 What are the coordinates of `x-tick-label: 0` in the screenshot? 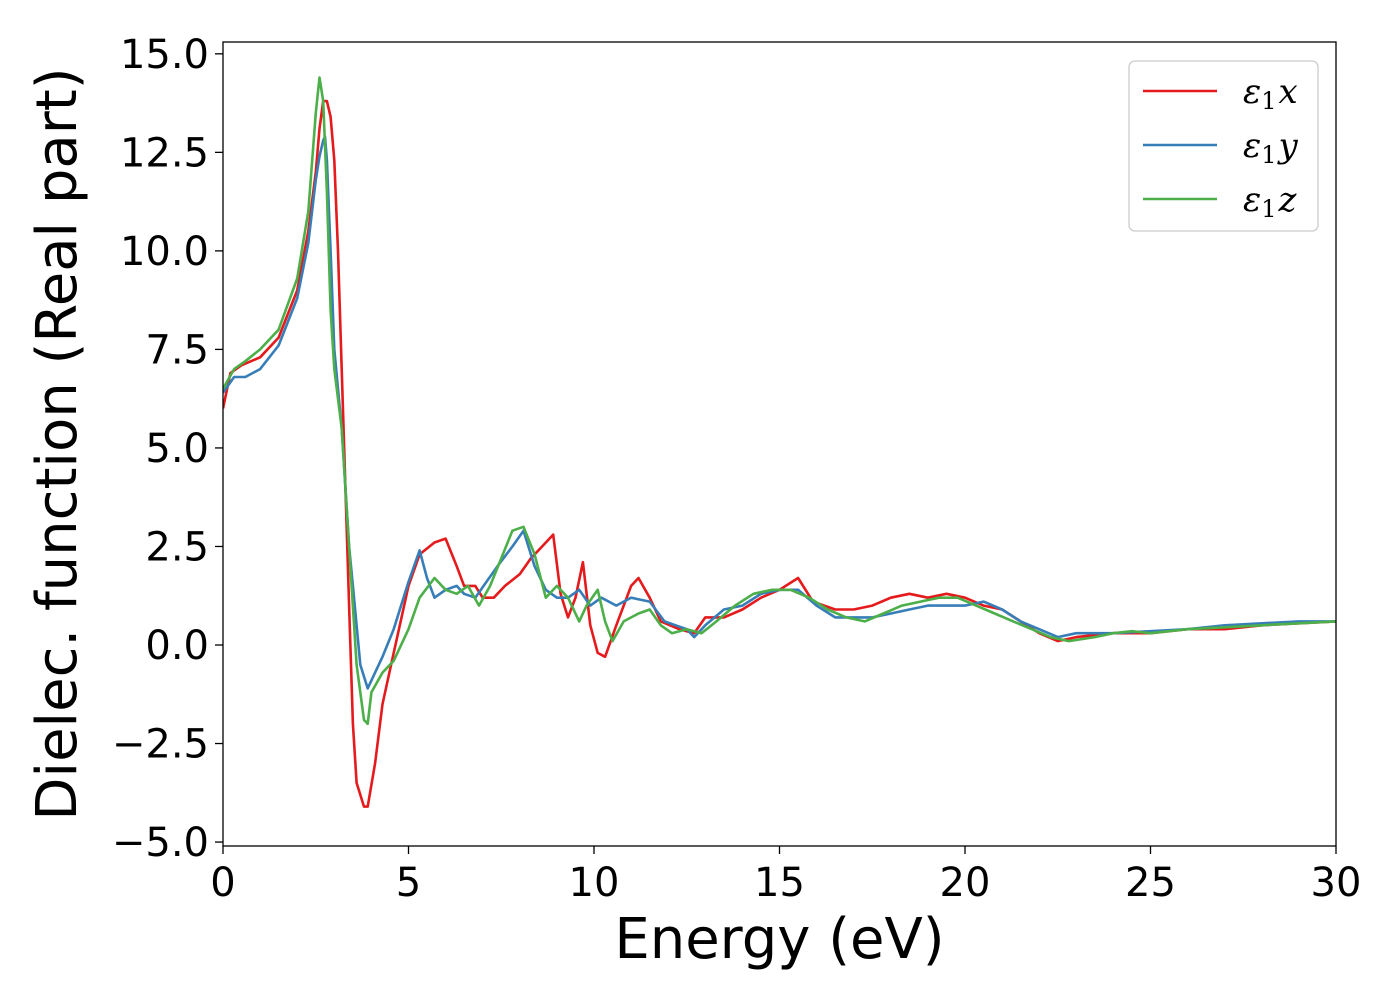 It's located at (222, 883).